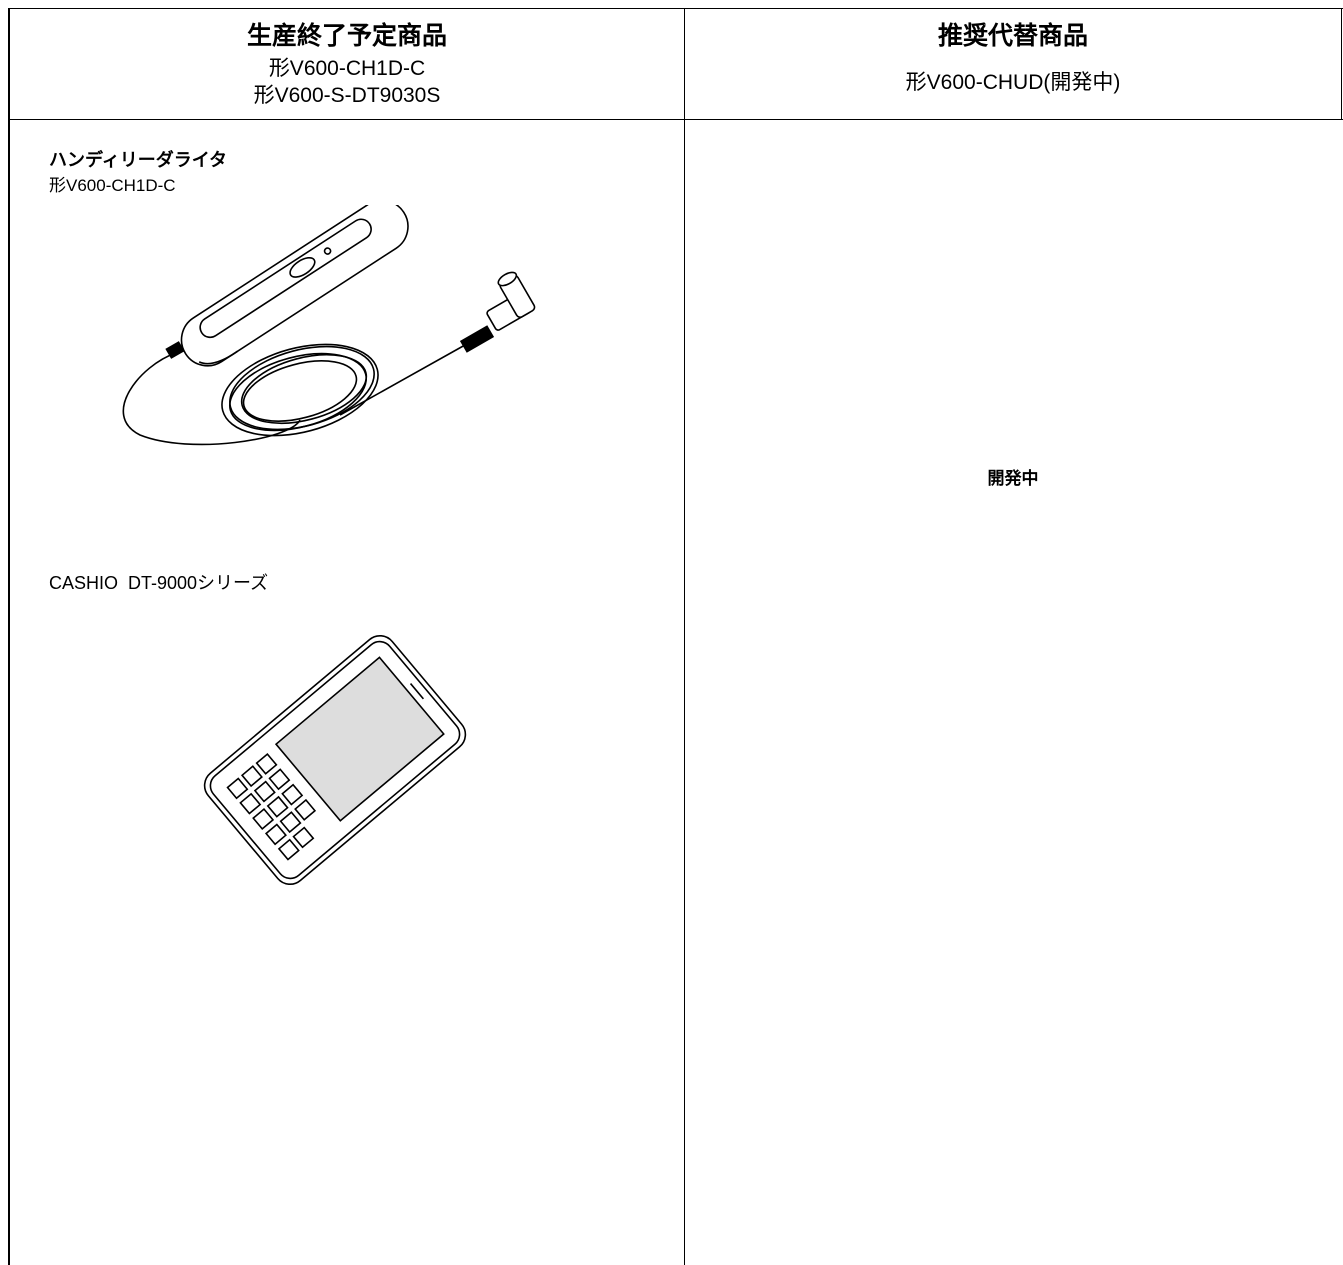 The height and width of the screenshot is (1265, 1343). Describe the element at coordinates (329, 325) in the screenshot. I see `reader-illustration` at that location.